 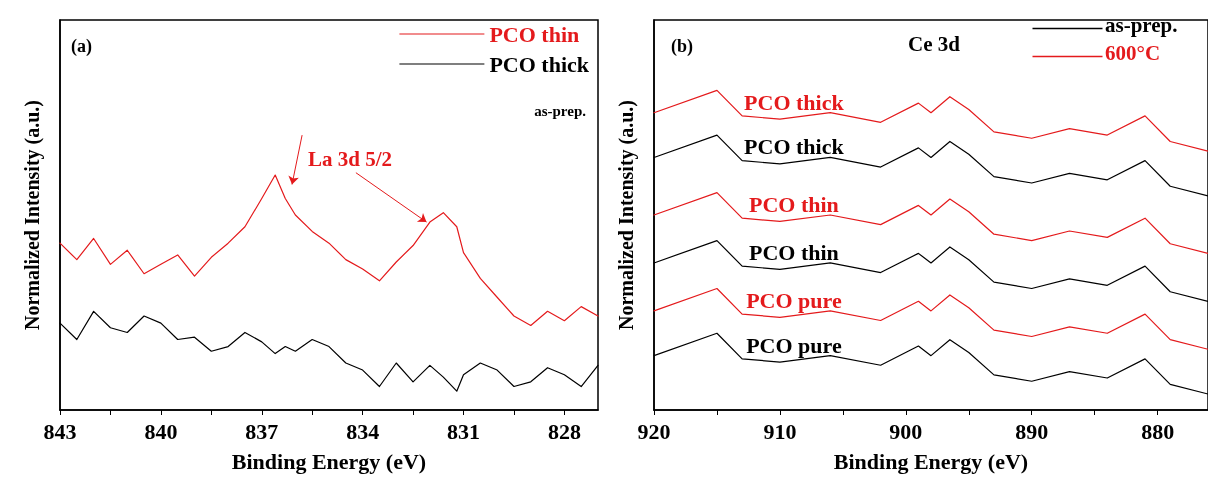 What do you see at coordinates (934, 43) in the screenshot?
I see `text: Ce 3d` at bounding box center [934, 43].